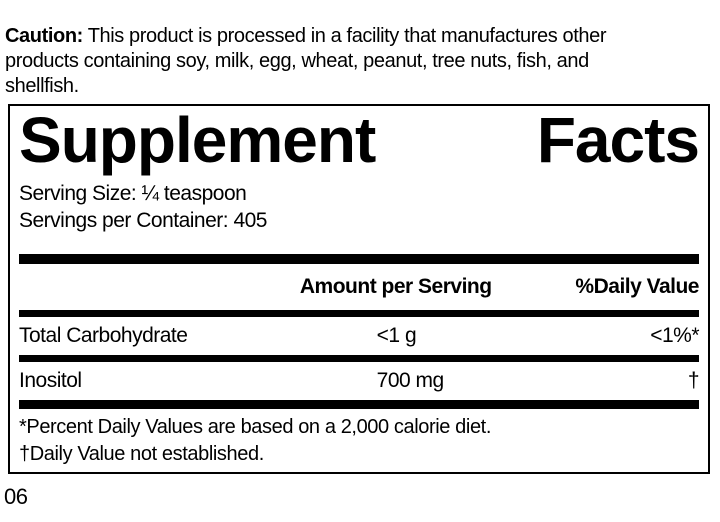  I want to click on table-row: Total Carbohydrate <1 g <1%*, so click(359, 336).